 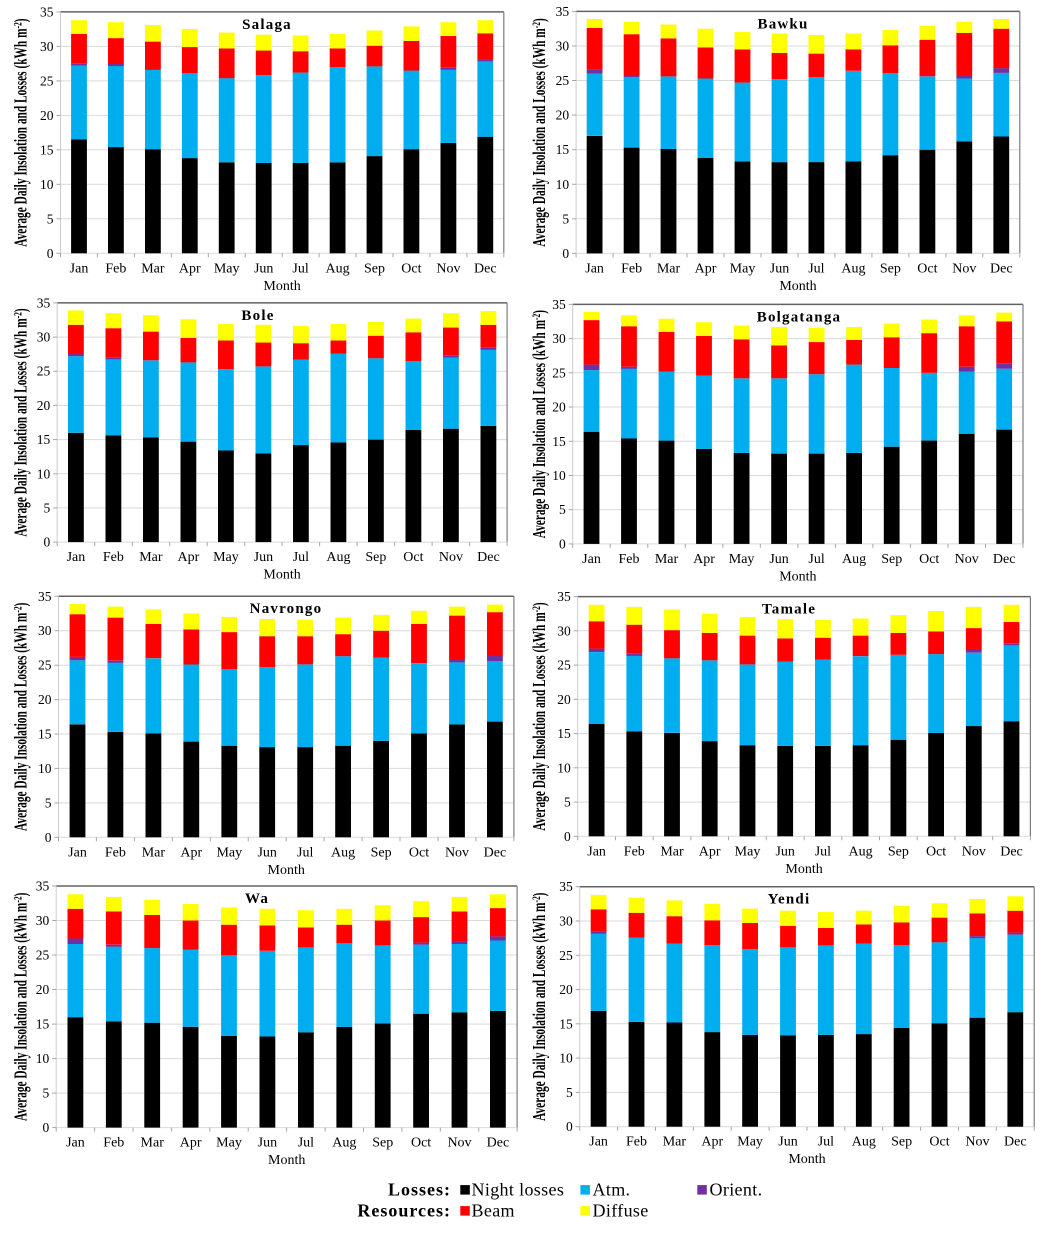 I want to click on svg-text: Resources:, so click(x=404, y=1211).